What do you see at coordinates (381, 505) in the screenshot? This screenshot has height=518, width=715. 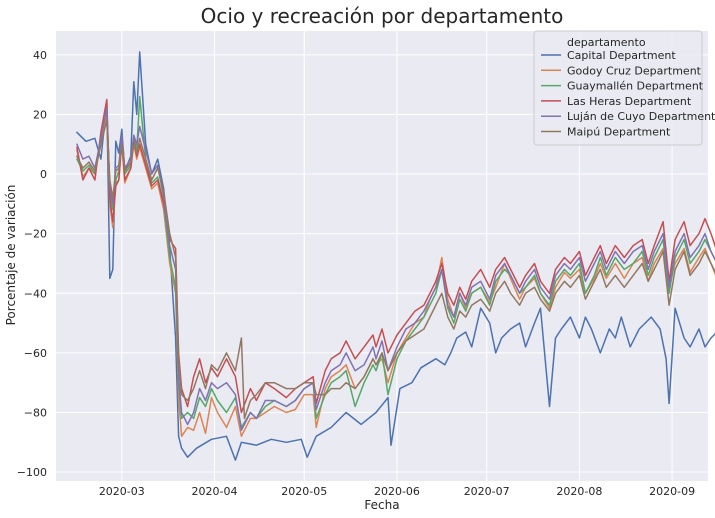 I see `x-axis-label: Fecha` at bounding box center [381, 505].